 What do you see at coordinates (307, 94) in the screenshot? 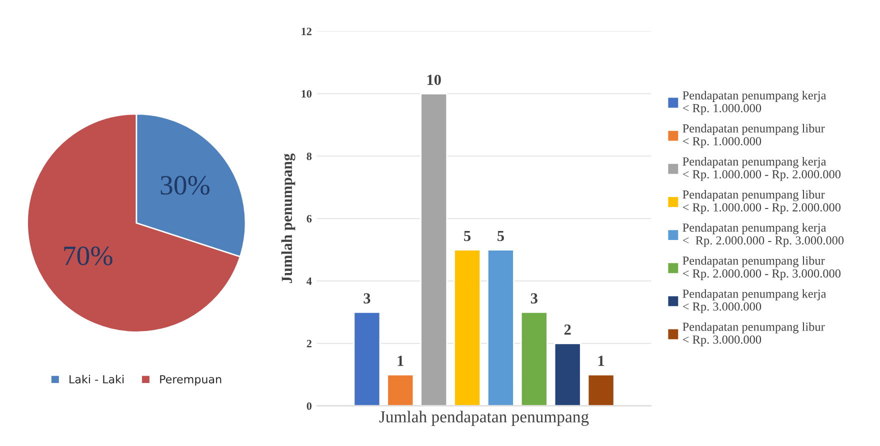
I see `y-tick-label: 10` at bounding box center [307, 94].